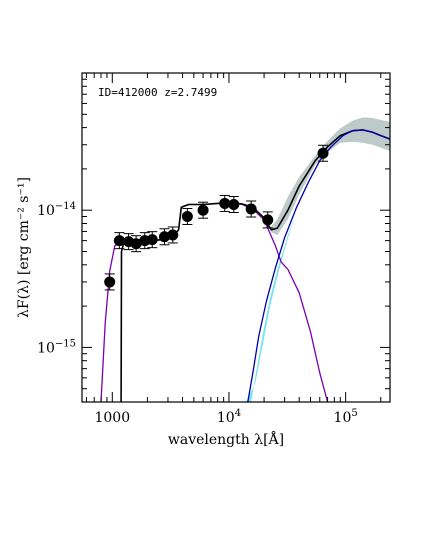 This screenshot has height=550, width=425. What do you see at coordinates (330, 176) in the screenshot?
I see `total-model-uncertainty-band` at bounding box center [330, 176].